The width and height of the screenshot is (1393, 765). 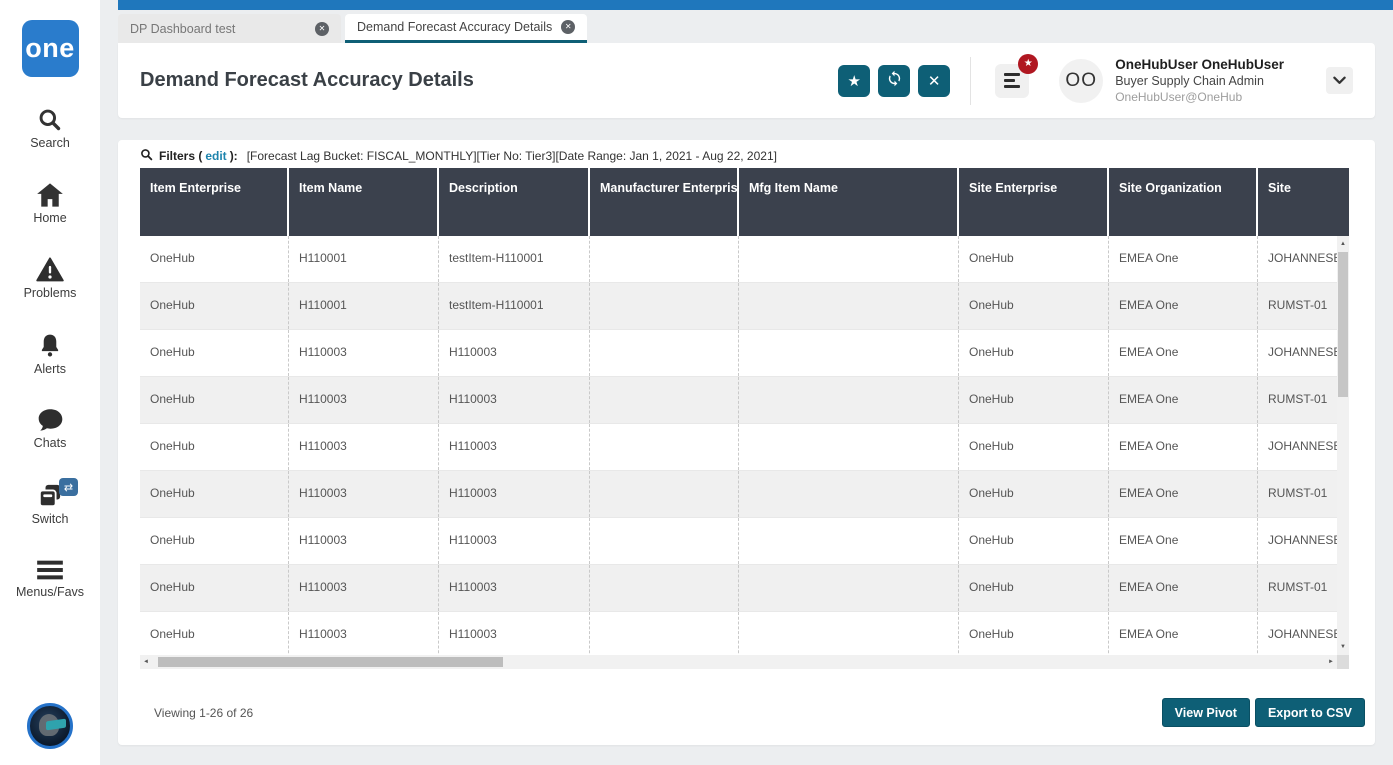 What do you see at coordinates (146, 662) in the screenshot?
I see `scroll-left-icon: ◄` at bounding box center [146, 662].